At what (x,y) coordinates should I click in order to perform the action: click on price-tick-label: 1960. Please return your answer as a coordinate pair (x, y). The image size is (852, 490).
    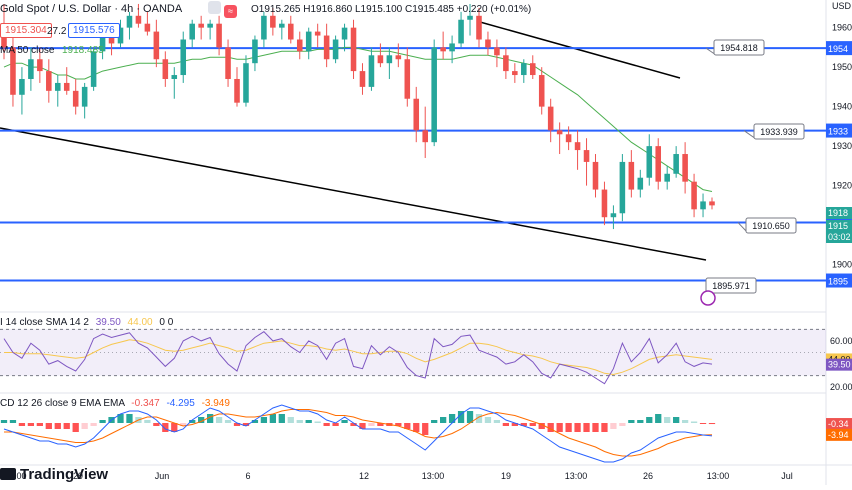
    Looking at the image, I should click on (842, 28).